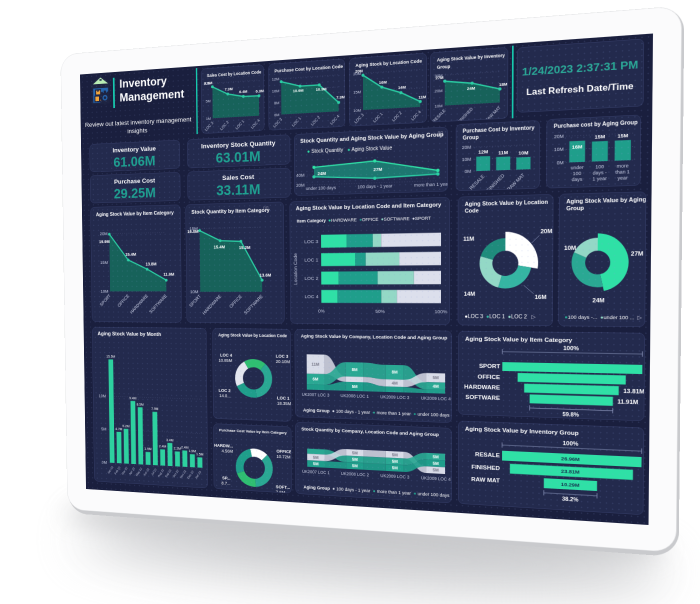 This screenshot has width=700, height=604. I want to click on svg-text: 20.10M, so click(283, 362).